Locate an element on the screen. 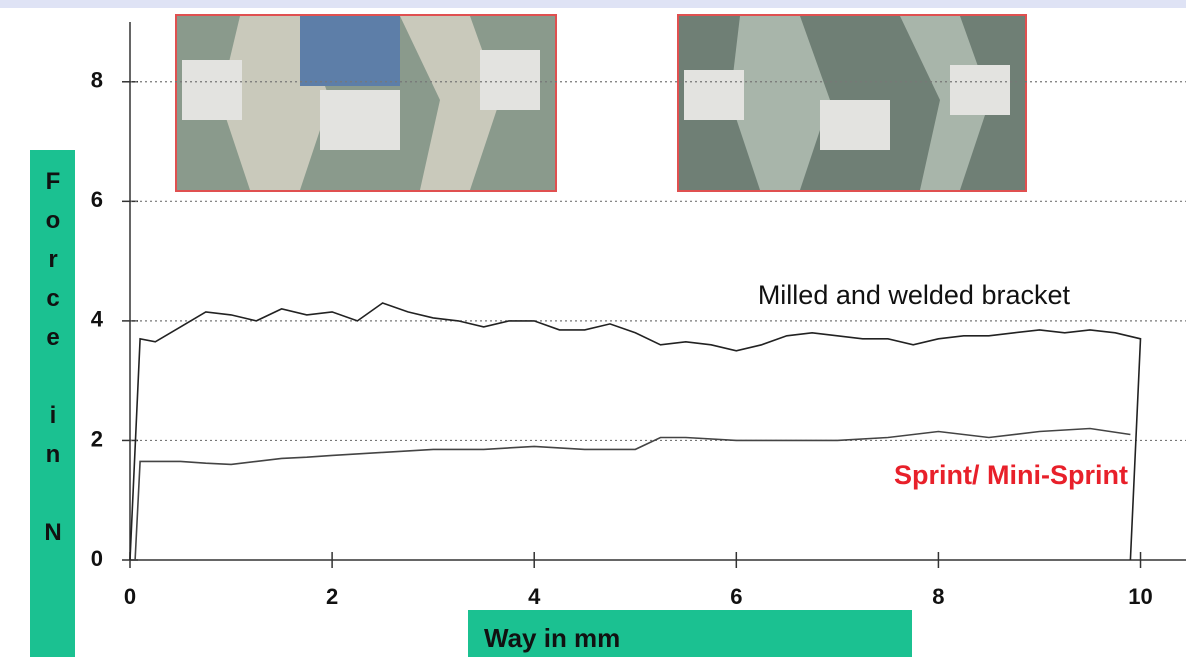 This screenshot has width=1186, height=666. x-axis-label: Way in mm is located at coordinates (690, 633).